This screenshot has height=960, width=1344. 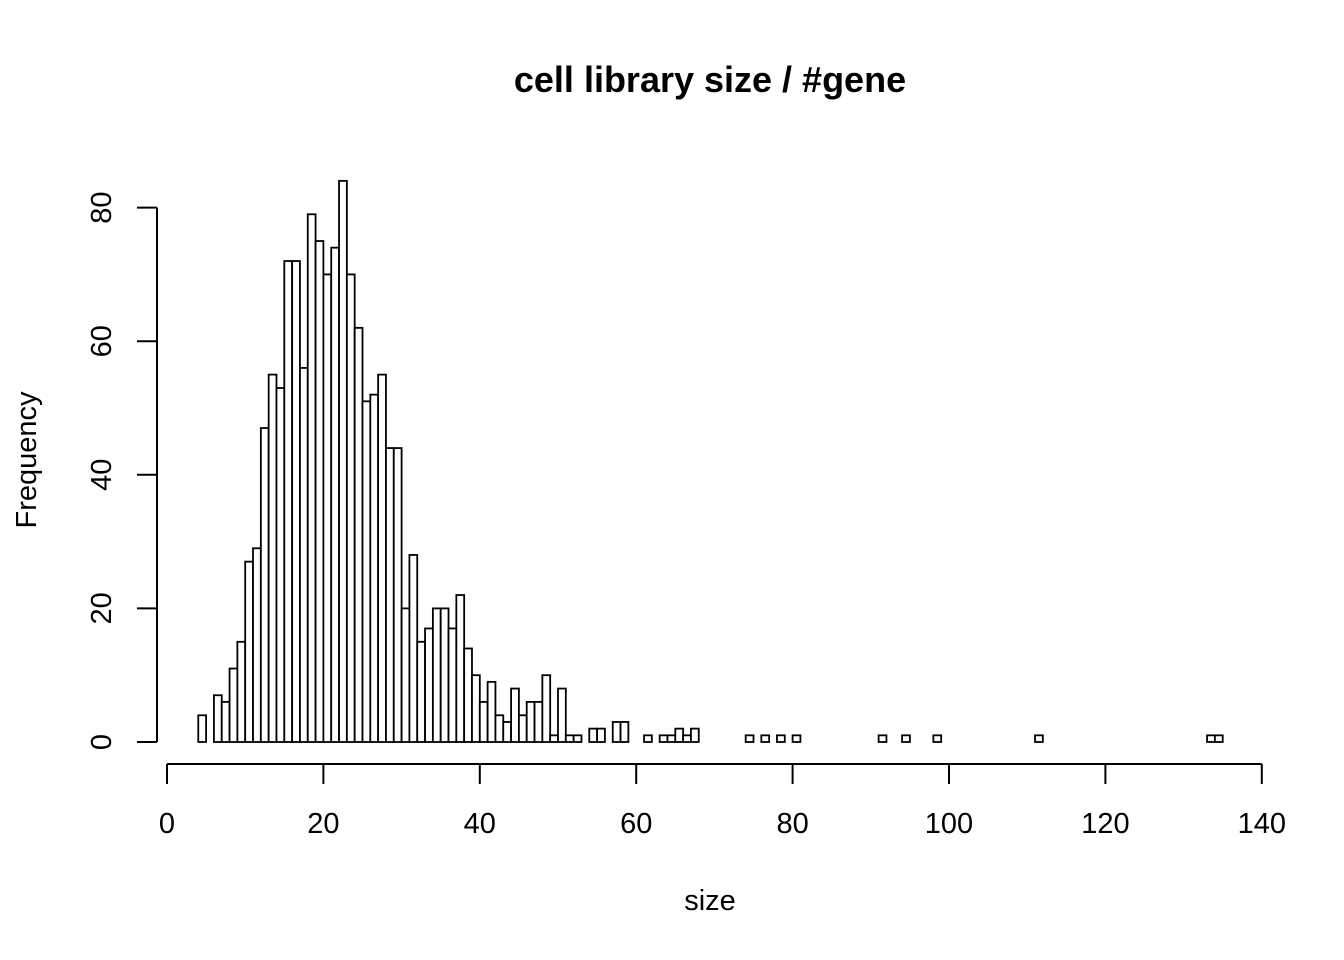 What do you see at coordinates (102, 207) in the screenshot?
I see `y-tick-label: 80` at bounding box center [102, 207].